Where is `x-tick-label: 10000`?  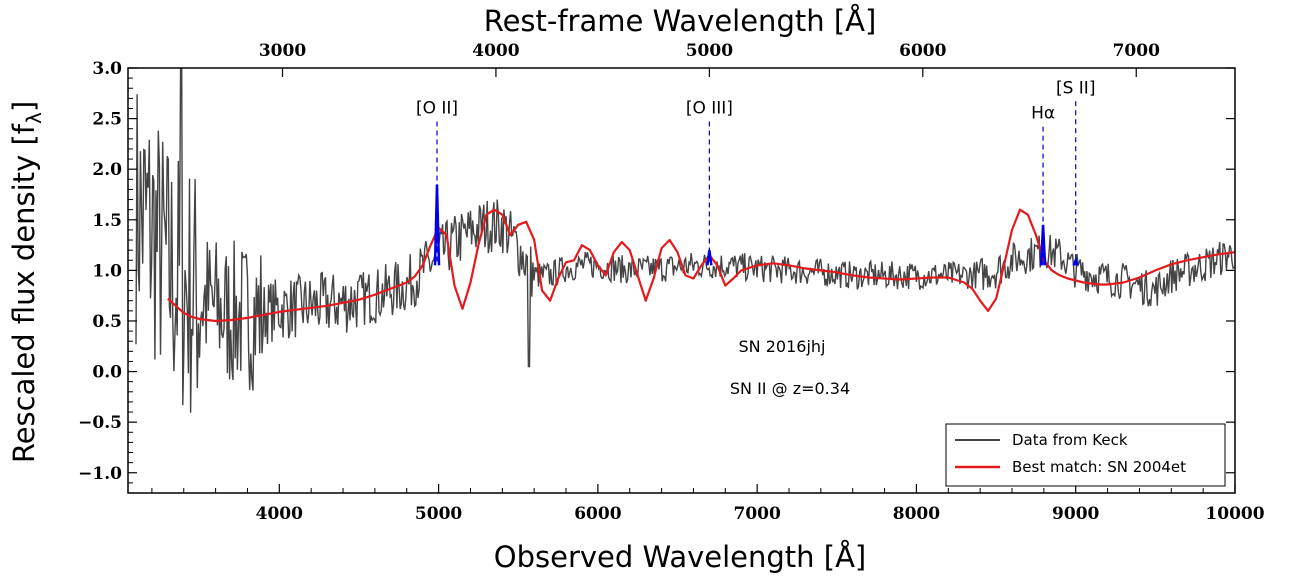
x-tick-label: 10000 is located at coordinates (1234, 514).